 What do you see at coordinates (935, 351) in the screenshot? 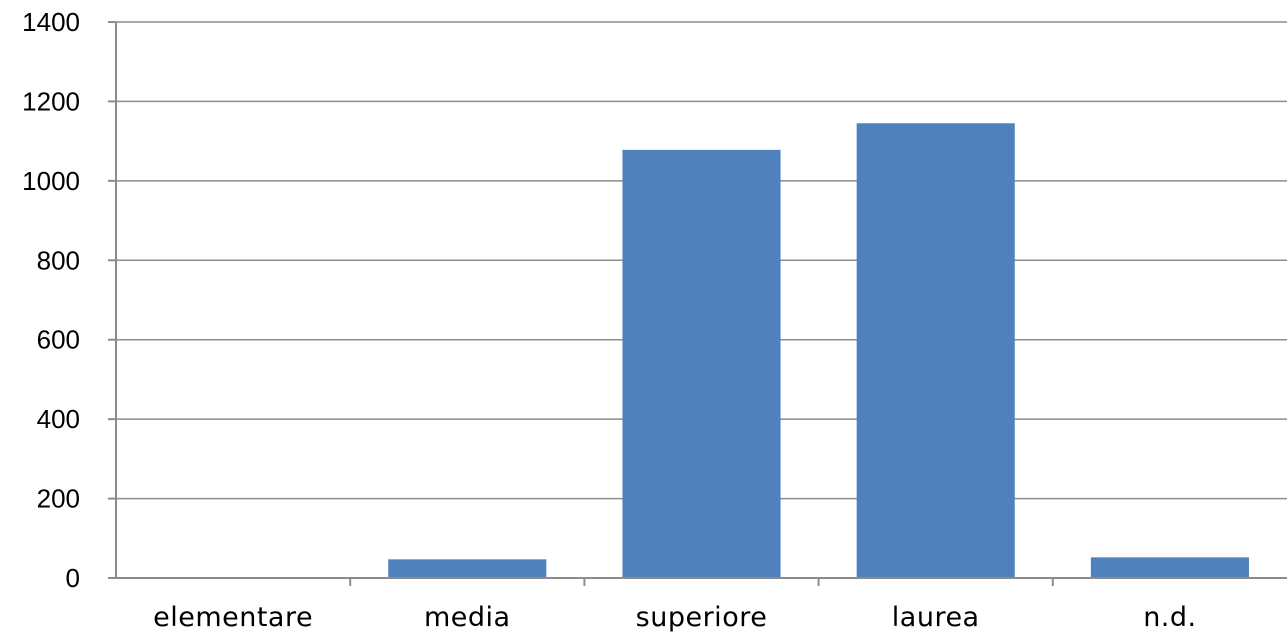
I see `bar-laurea` at bounding box center [935, 351].